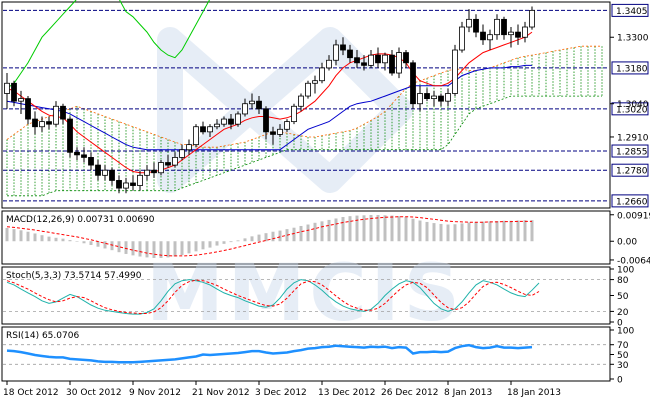  I want to click on rsi-tick-label: 70, so click(623, 346).